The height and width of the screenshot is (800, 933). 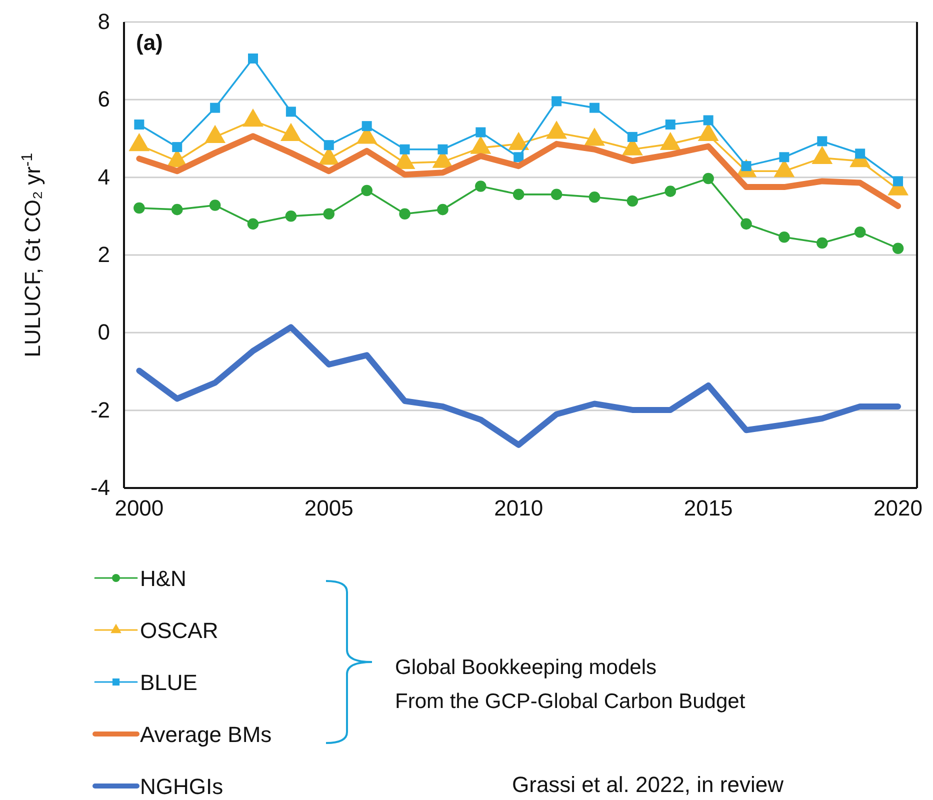 What do you see at coordinates (169, 682) in the screenshot?
I see `legend-label: BLUE` at bounding box center [169, 682].